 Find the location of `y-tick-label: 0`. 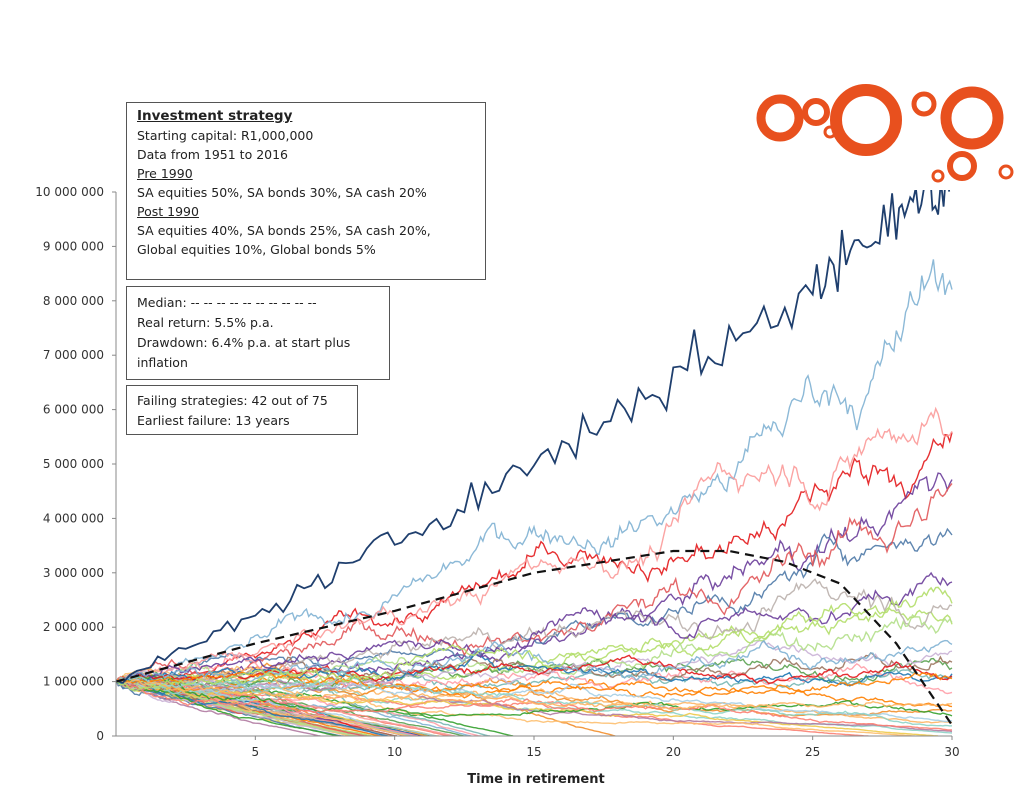

y-tick-label: 0 is located at coordinates (100, 736).